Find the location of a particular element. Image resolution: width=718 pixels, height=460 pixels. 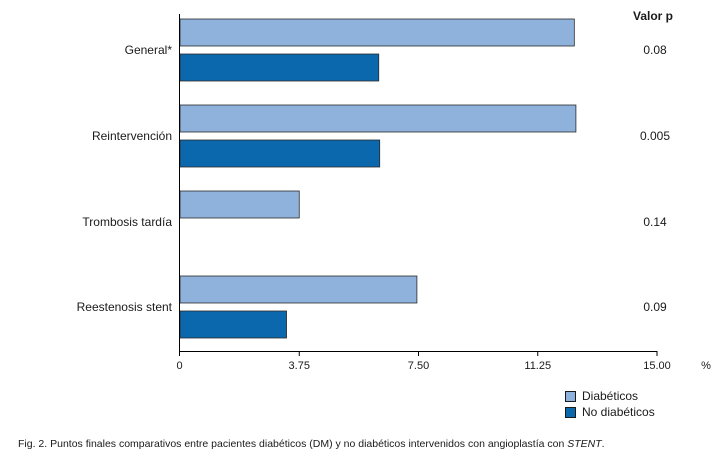

bar-trombosis-tardia-diabeticos is located at coordinates (239, 204).